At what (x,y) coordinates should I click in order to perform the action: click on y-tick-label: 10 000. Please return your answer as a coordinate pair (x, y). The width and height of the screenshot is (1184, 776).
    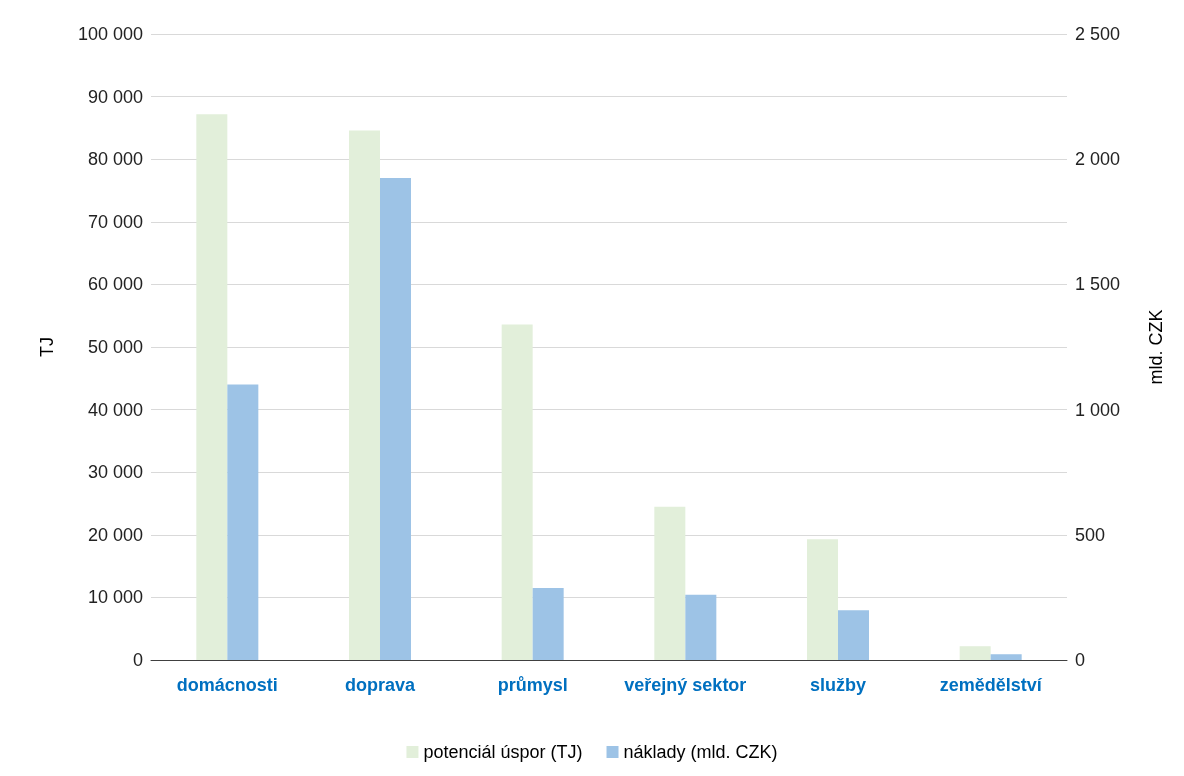
    Looking at the image, I should click on (115, 597).